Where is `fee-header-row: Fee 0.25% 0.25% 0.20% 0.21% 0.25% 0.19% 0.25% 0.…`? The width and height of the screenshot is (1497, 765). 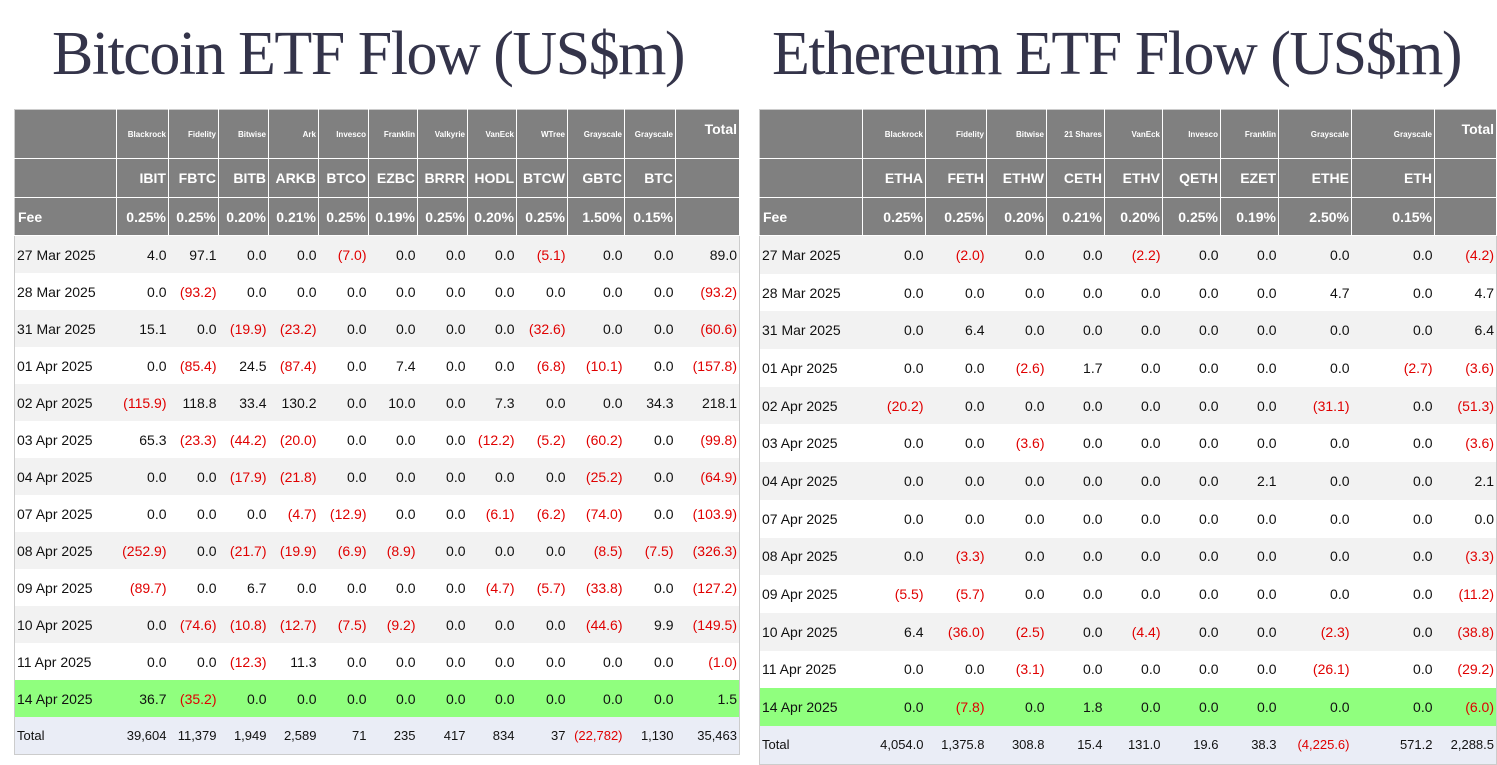
fee-header-row: Fee 0.25% 0.25% 0.20% 0.21% 0.25% 0.19% 0.25% 0.… is located at coordinates (377, 216).